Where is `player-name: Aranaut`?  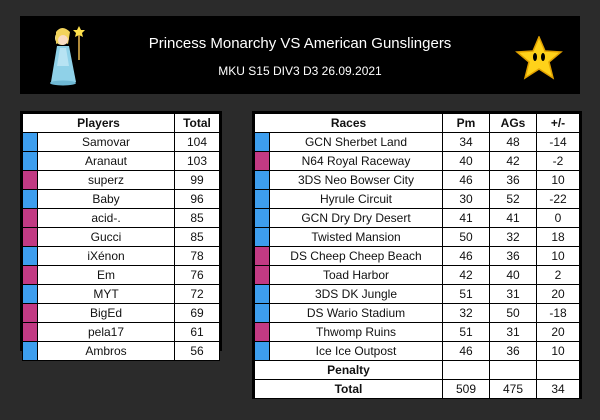 player-name: Aranaut is located at coordinates (106, 161).